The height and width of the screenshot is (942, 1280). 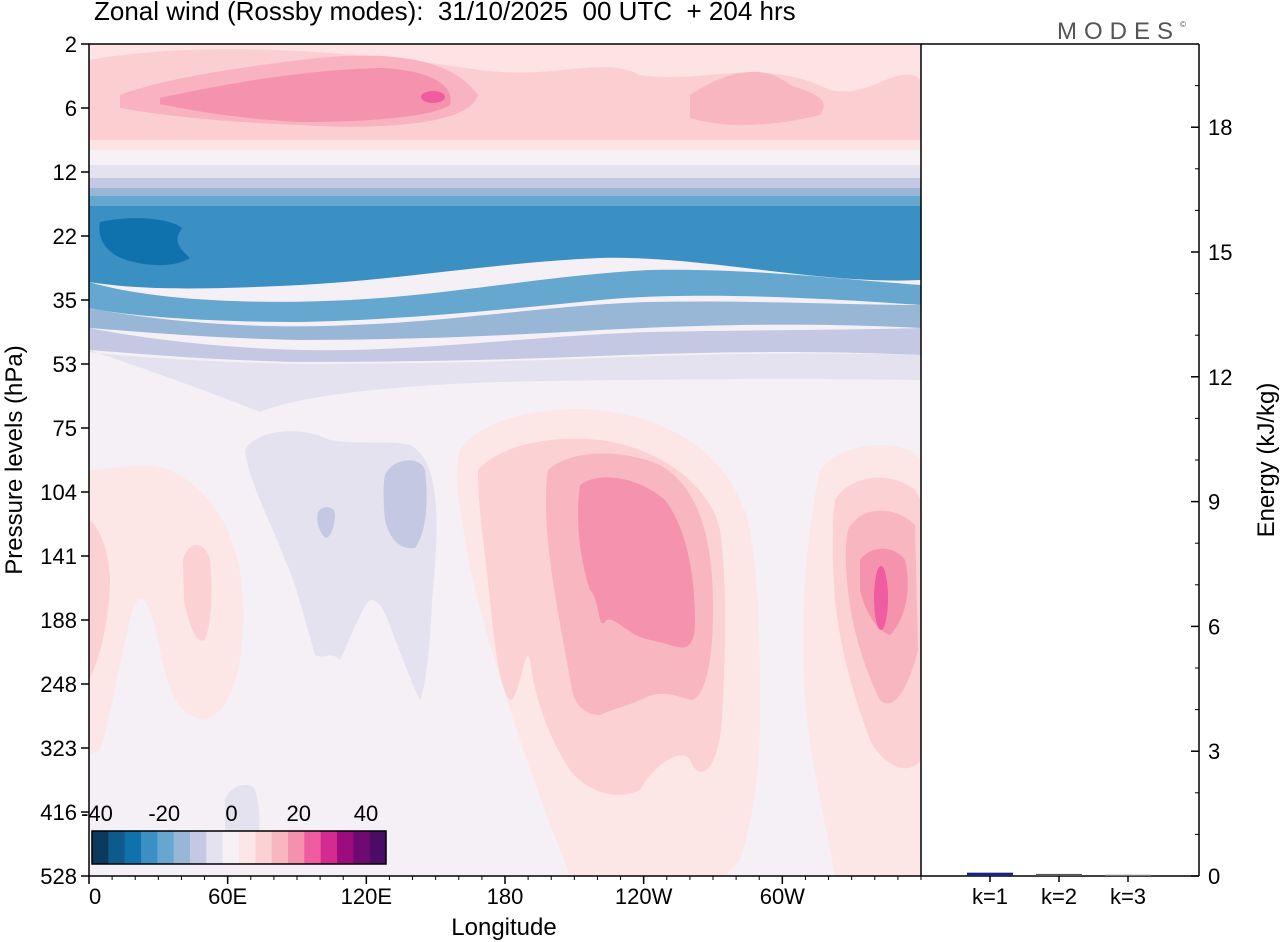 What do you see at coordinates (644, 896) in the screenshot?
I see `x-tick-label: 120W` at bounding box center [644, 896].